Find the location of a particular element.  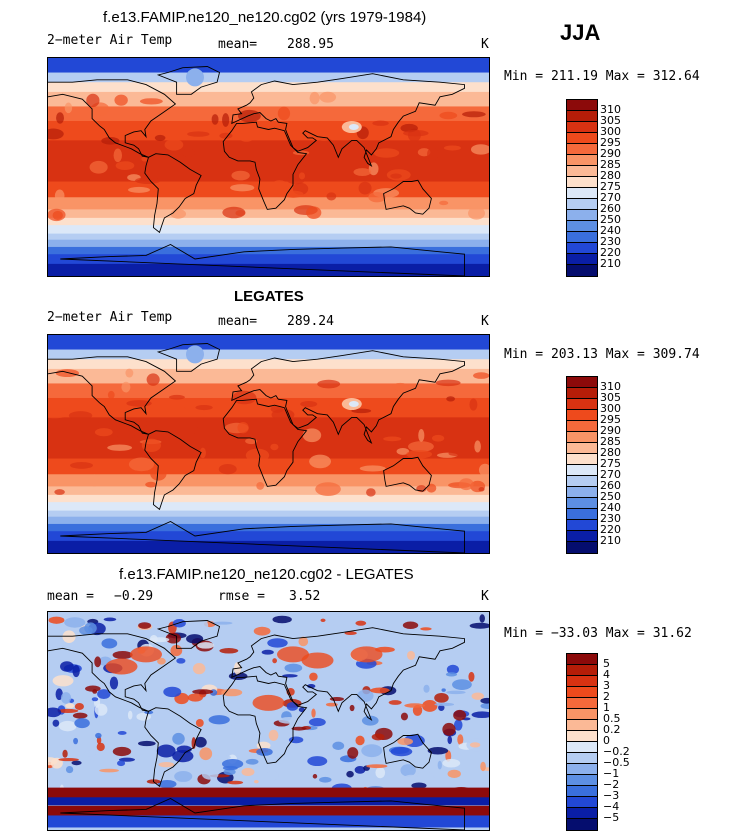

colorbar-tick-label: 0.5 is located at coordinates (612, 718).